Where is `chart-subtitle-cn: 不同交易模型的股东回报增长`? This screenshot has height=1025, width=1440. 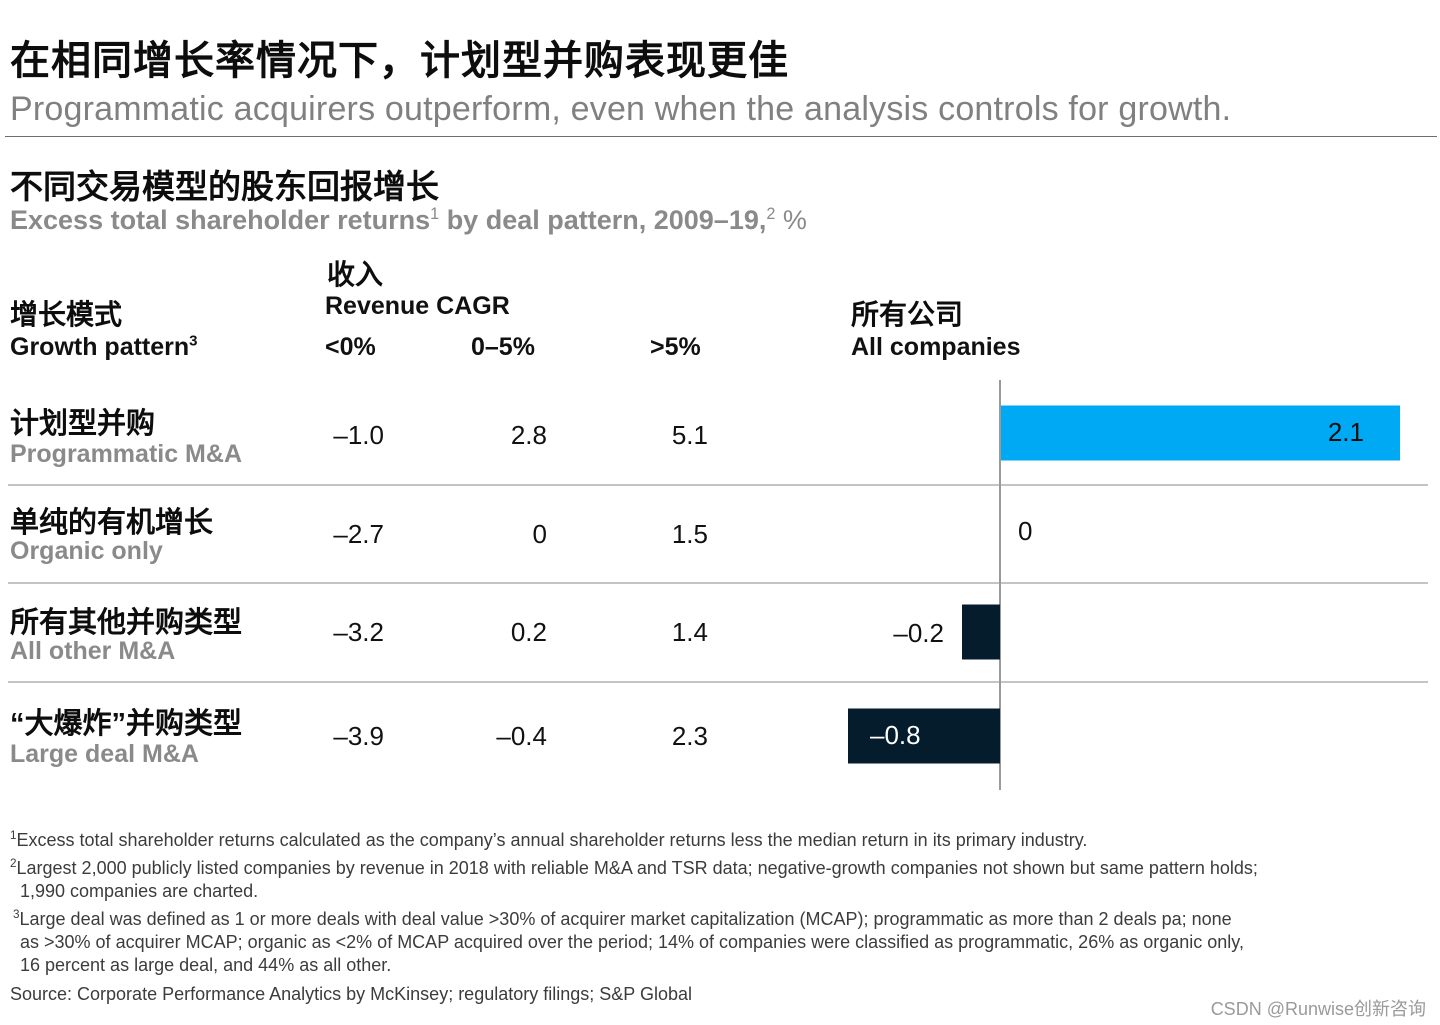 chart-subtitle-cn: 不同交易模型的股东回报增长 is located at coordinates (224, 186).